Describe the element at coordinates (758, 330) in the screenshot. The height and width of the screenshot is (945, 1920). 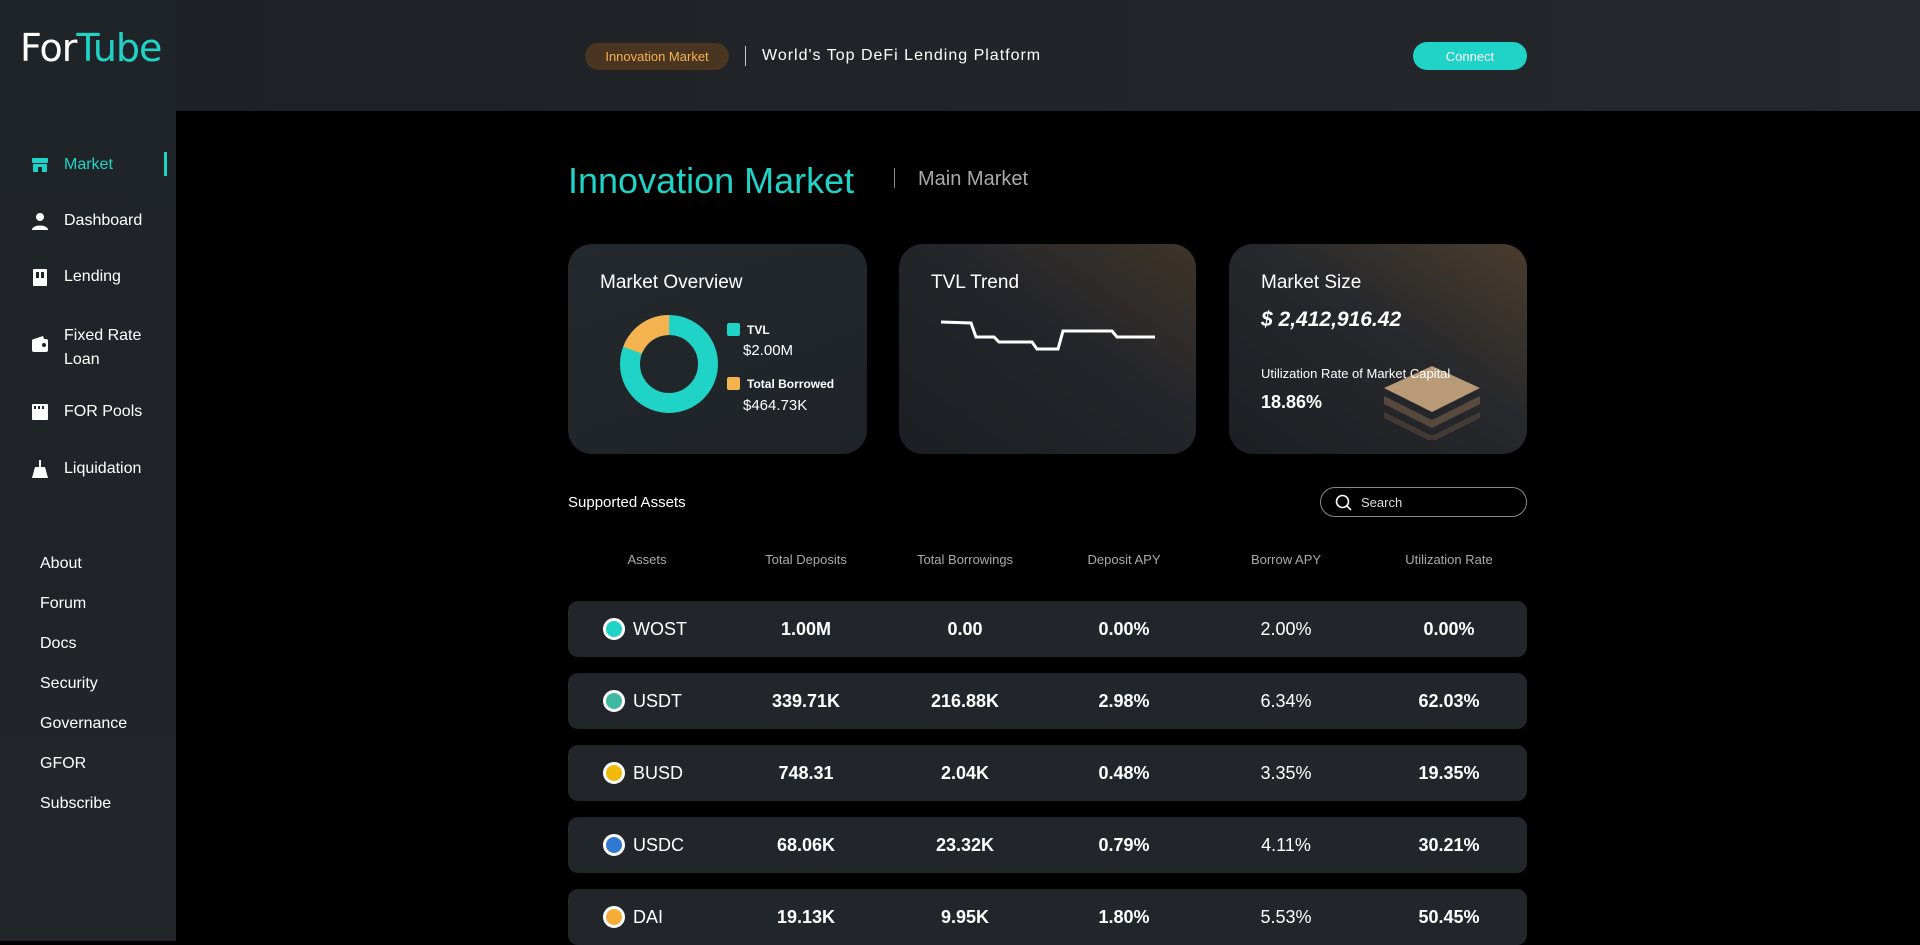
I see `tvl-legend-label: TVL` at that location.